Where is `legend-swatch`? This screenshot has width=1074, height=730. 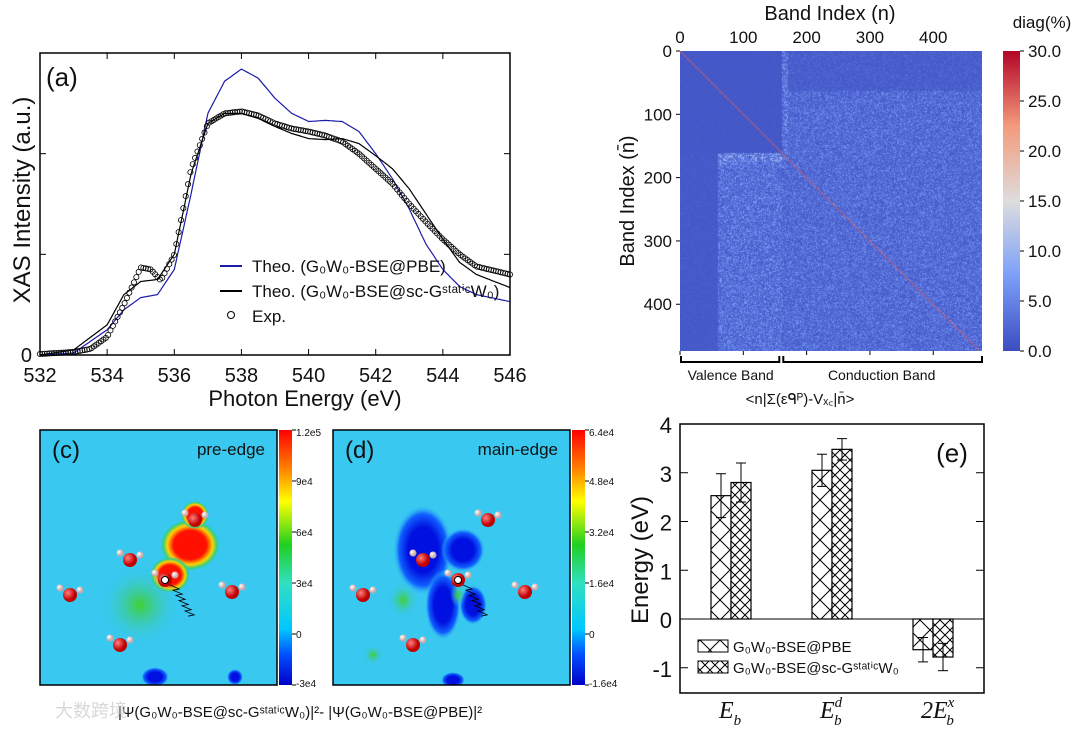 legend-swatch is located at coordinates (713, 667).